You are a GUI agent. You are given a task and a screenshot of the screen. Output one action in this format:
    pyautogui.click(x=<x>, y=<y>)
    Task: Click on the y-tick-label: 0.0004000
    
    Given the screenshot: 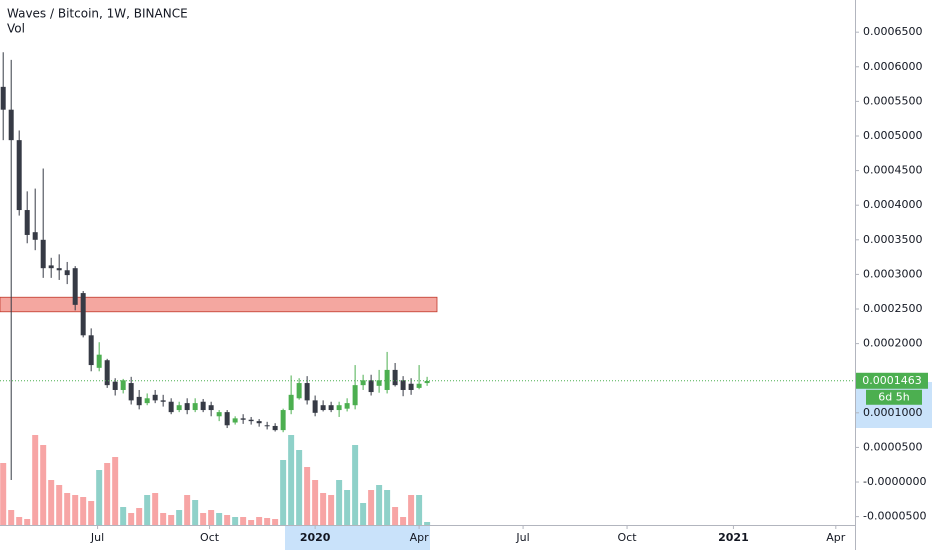 What is the action you would take?
    pyautogui.click(x=893, y=204)
    